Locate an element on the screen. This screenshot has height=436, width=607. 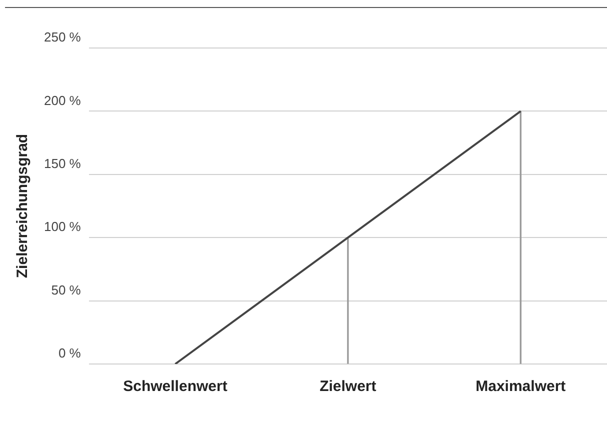
y-tick-label: 100 % is located at coordinates (63, 226).